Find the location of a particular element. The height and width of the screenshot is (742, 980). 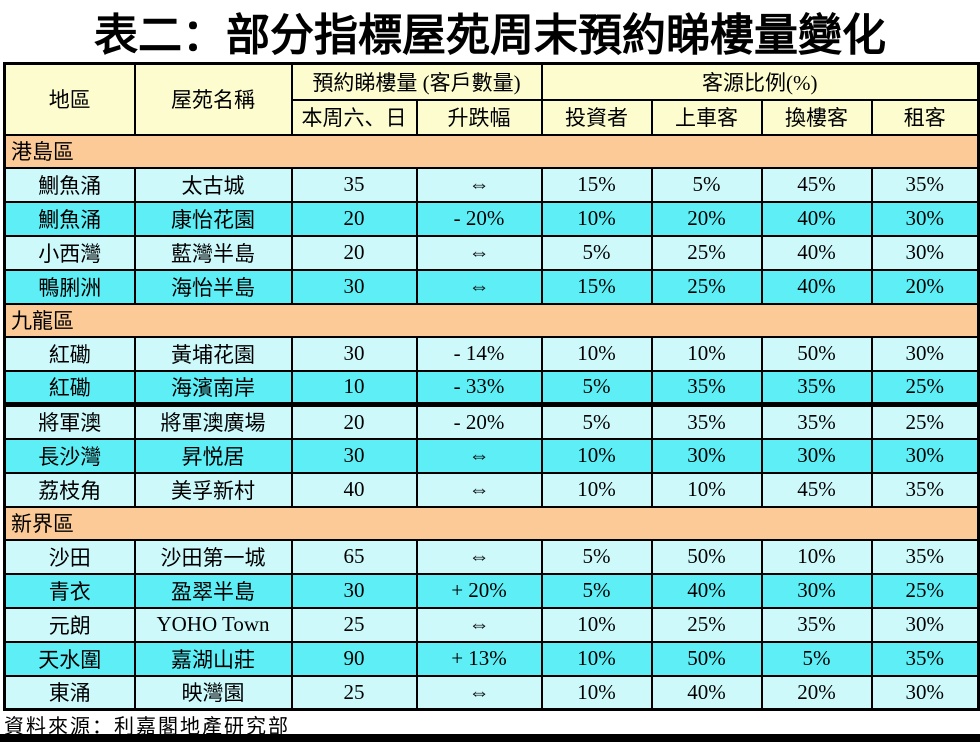

estate-name-cell: 康怡花園 is located at coordinates (213, 218).